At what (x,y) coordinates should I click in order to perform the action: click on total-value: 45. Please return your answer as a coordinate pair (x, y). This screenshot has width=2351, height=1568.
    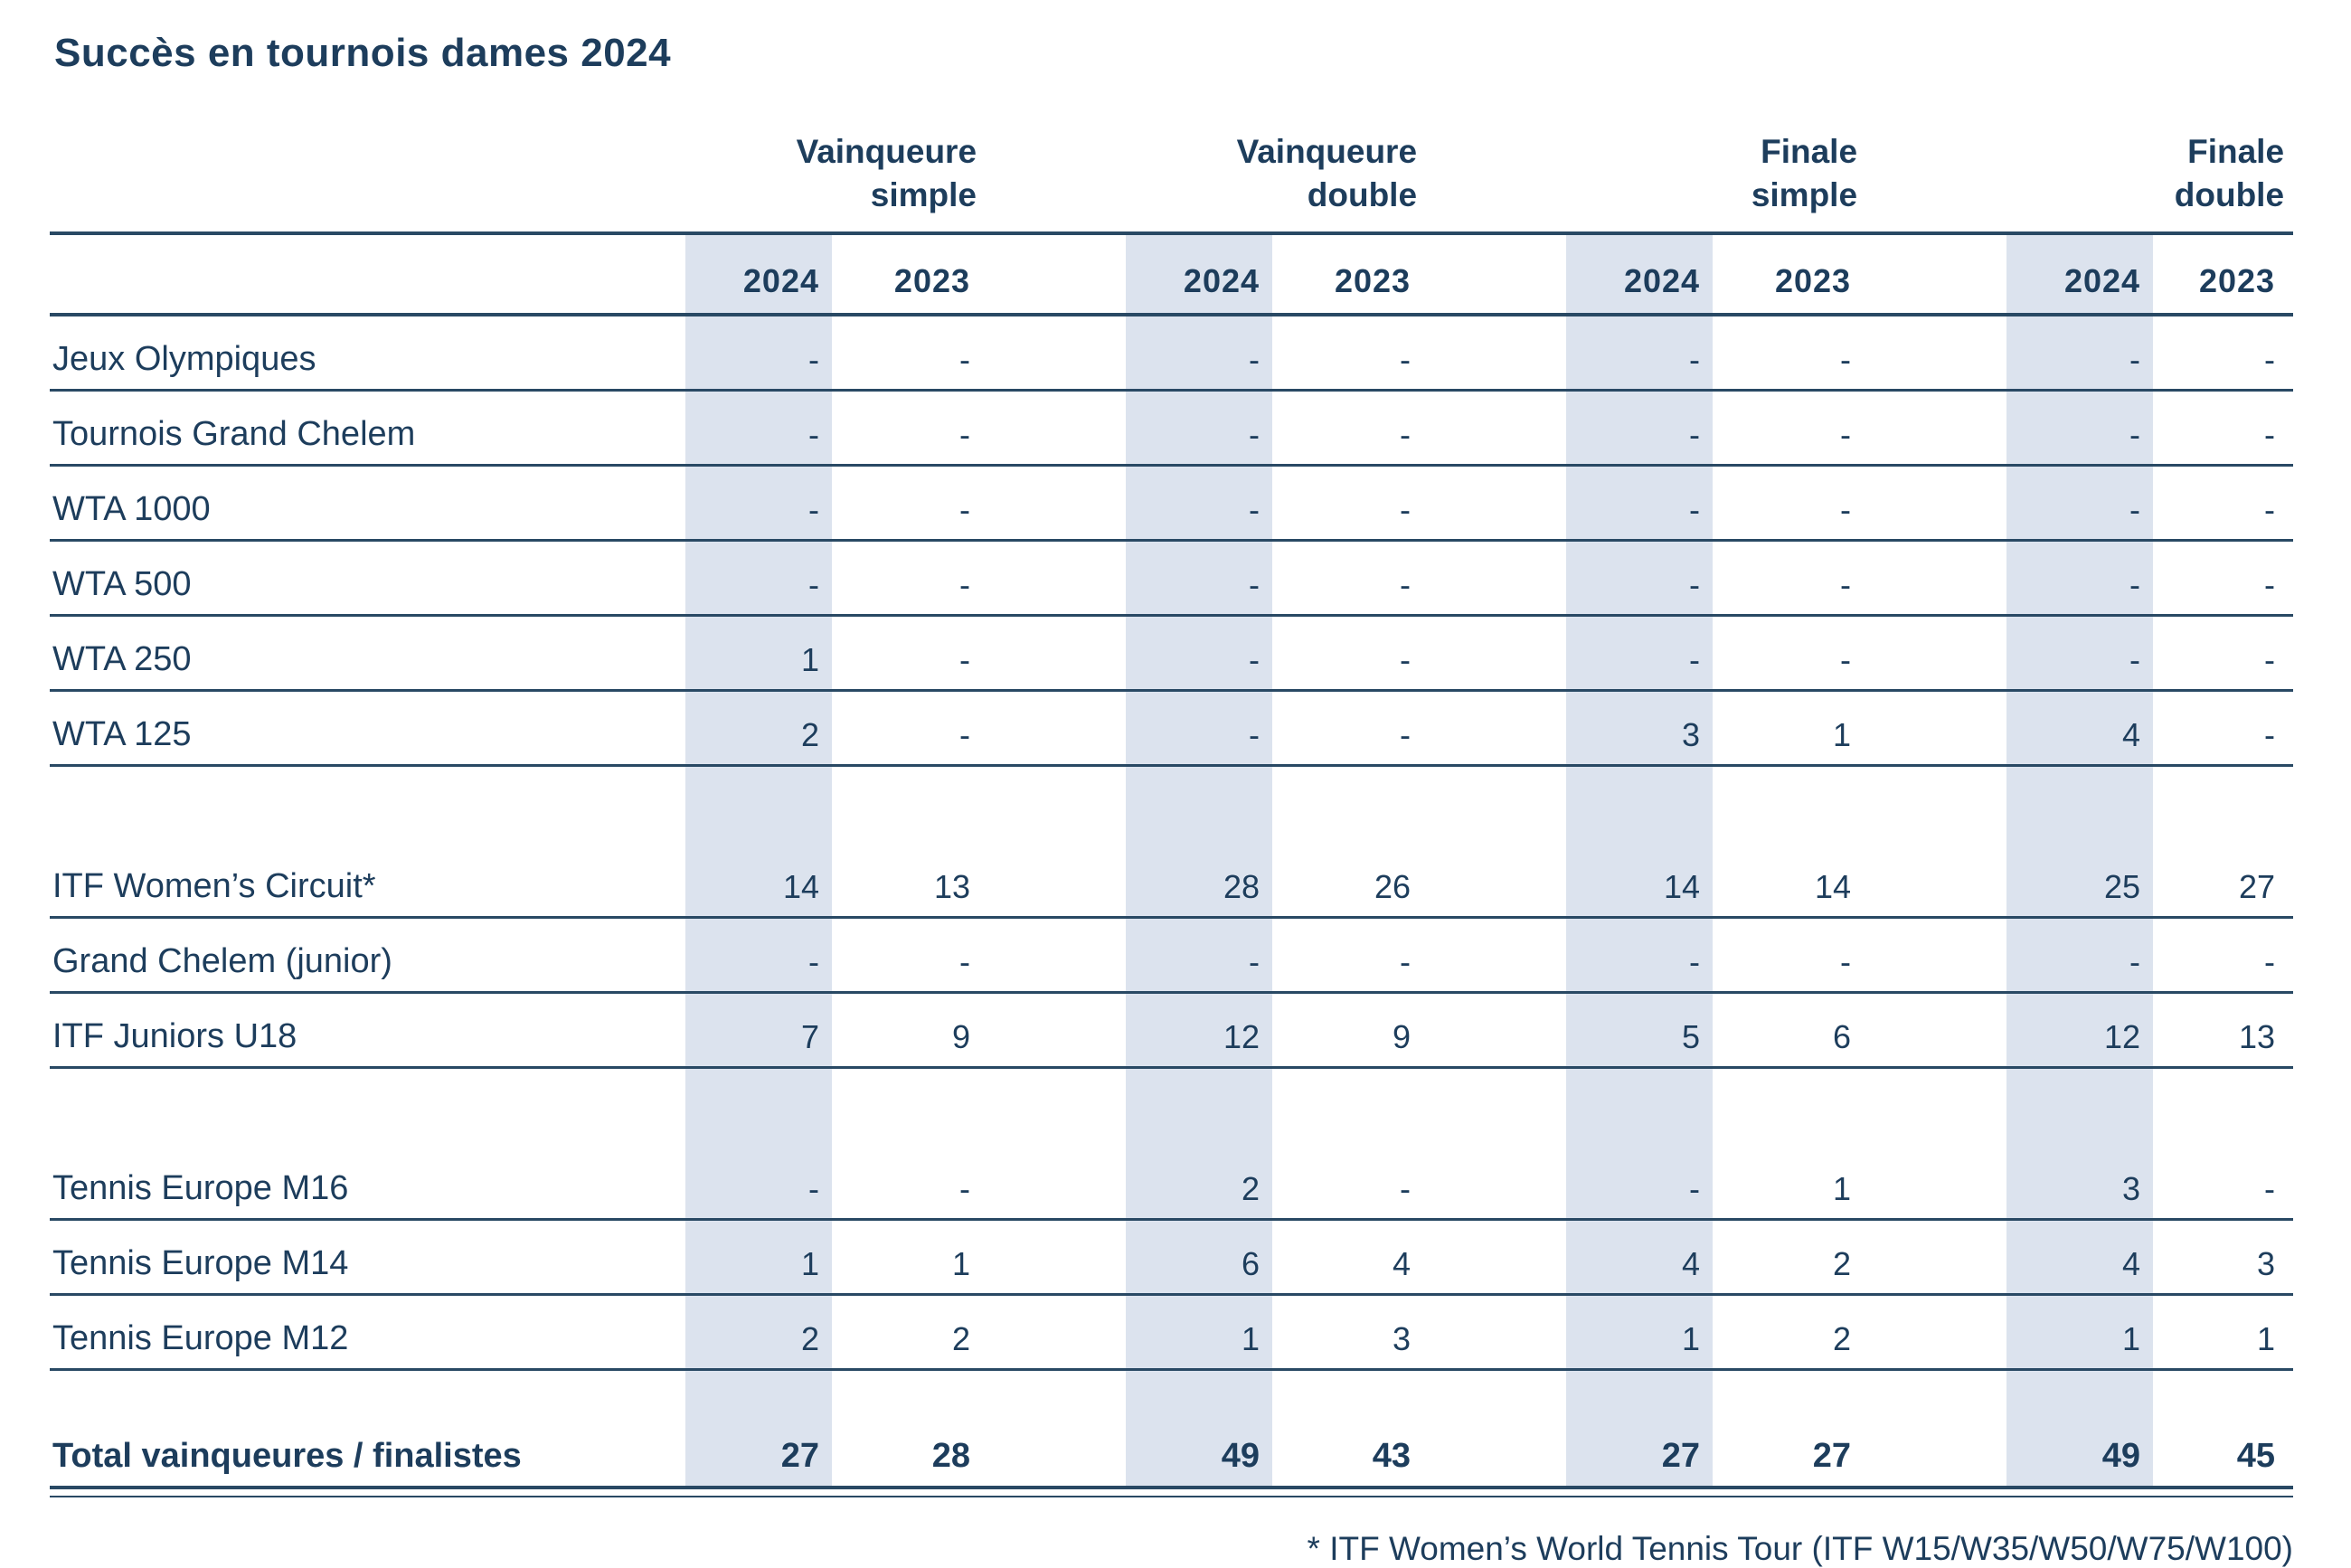
    Looking at the image, I should click on (2223, 1455).